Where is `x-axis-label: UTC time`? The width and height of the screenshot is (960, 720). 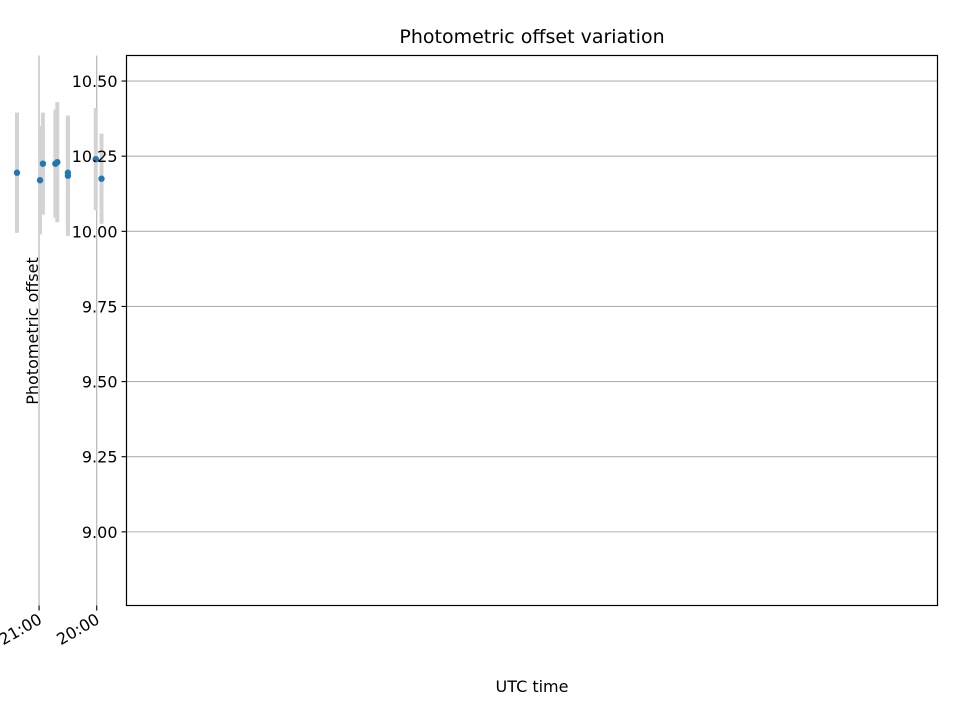 x-axis-label: UTC time is located at coordinates (532, 686).